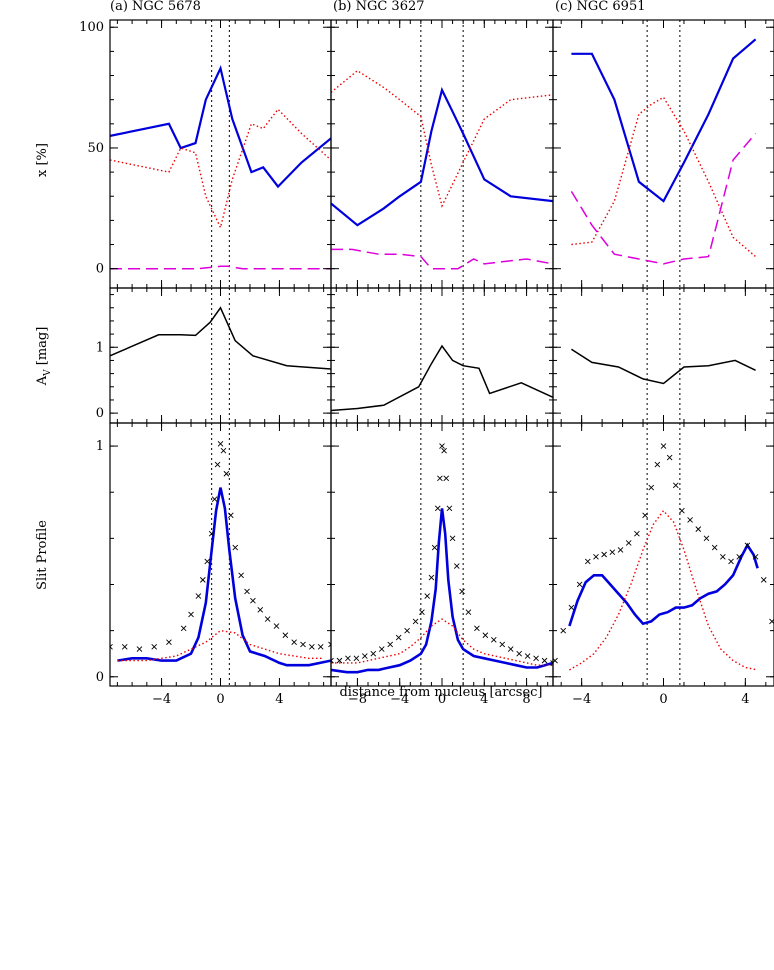 This screenshot has width=774, height=970. Describe the element at coordinates (44, 357) in the screenshot. I see `y-axis-label-av: AV [mag]` at that location.